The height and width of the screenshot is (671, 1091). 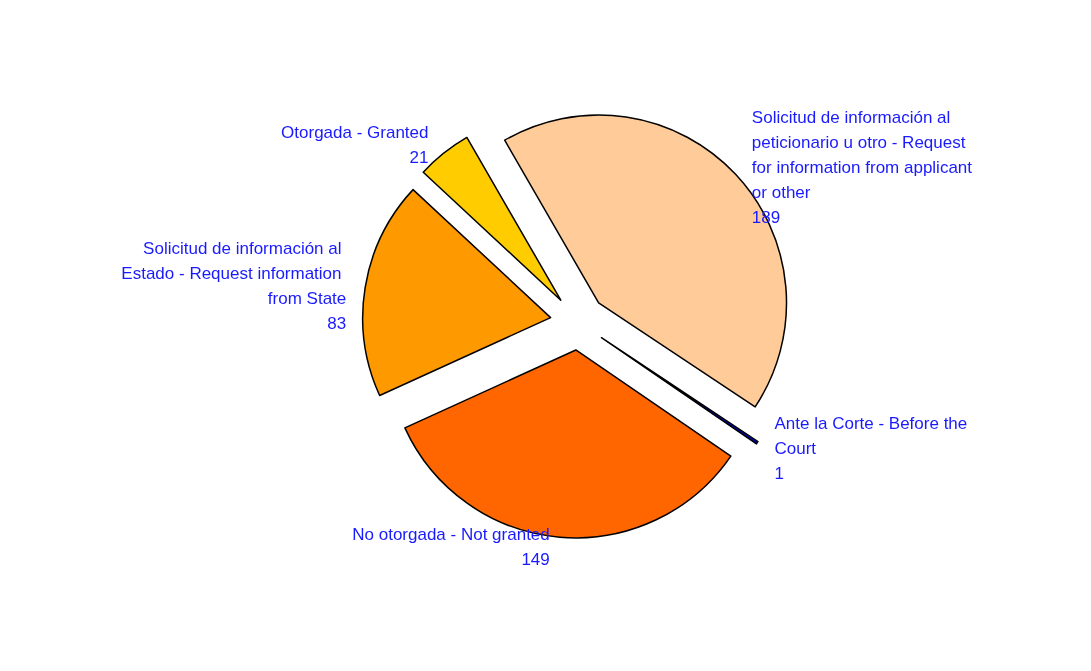 I want to click on slice-label: Otorgada - Granted, so click(x=355, y=133).